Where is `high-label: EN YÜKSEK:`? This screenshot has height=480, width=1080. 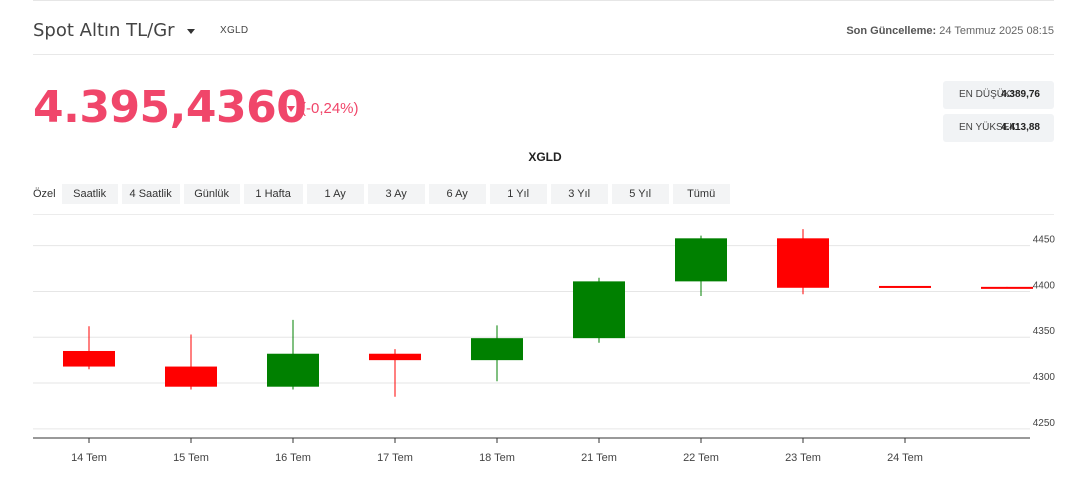 high-label: EN YÜKSEK: is located at coordinates (989, 127).